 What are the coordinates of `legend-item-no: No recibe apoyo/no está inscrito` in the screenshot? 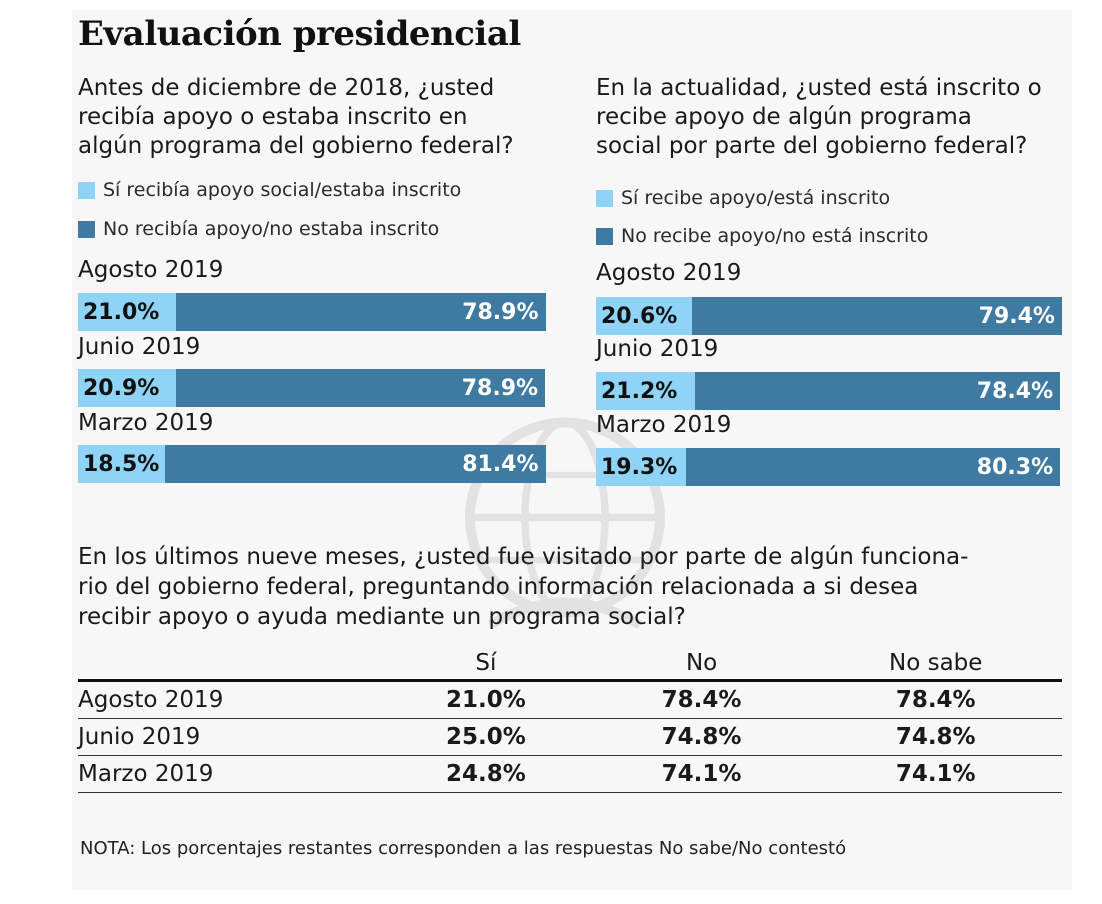 It's located at (762, 236).